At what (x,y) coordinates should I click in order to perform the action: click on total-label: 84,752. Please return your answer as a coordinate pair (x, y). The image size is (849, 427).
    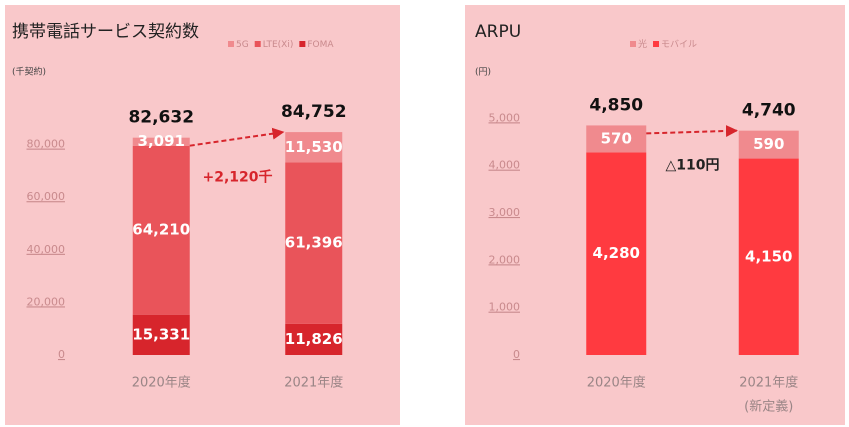
    Looking at the image, I should click on (314, 112).